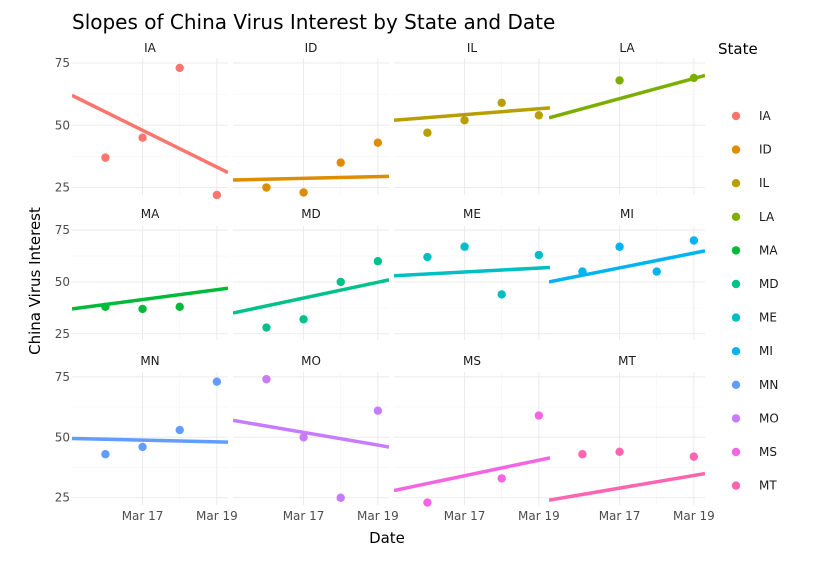 This screenshot has height=564, width=822. I want to click on facet-id: ID, so click(311, 119).